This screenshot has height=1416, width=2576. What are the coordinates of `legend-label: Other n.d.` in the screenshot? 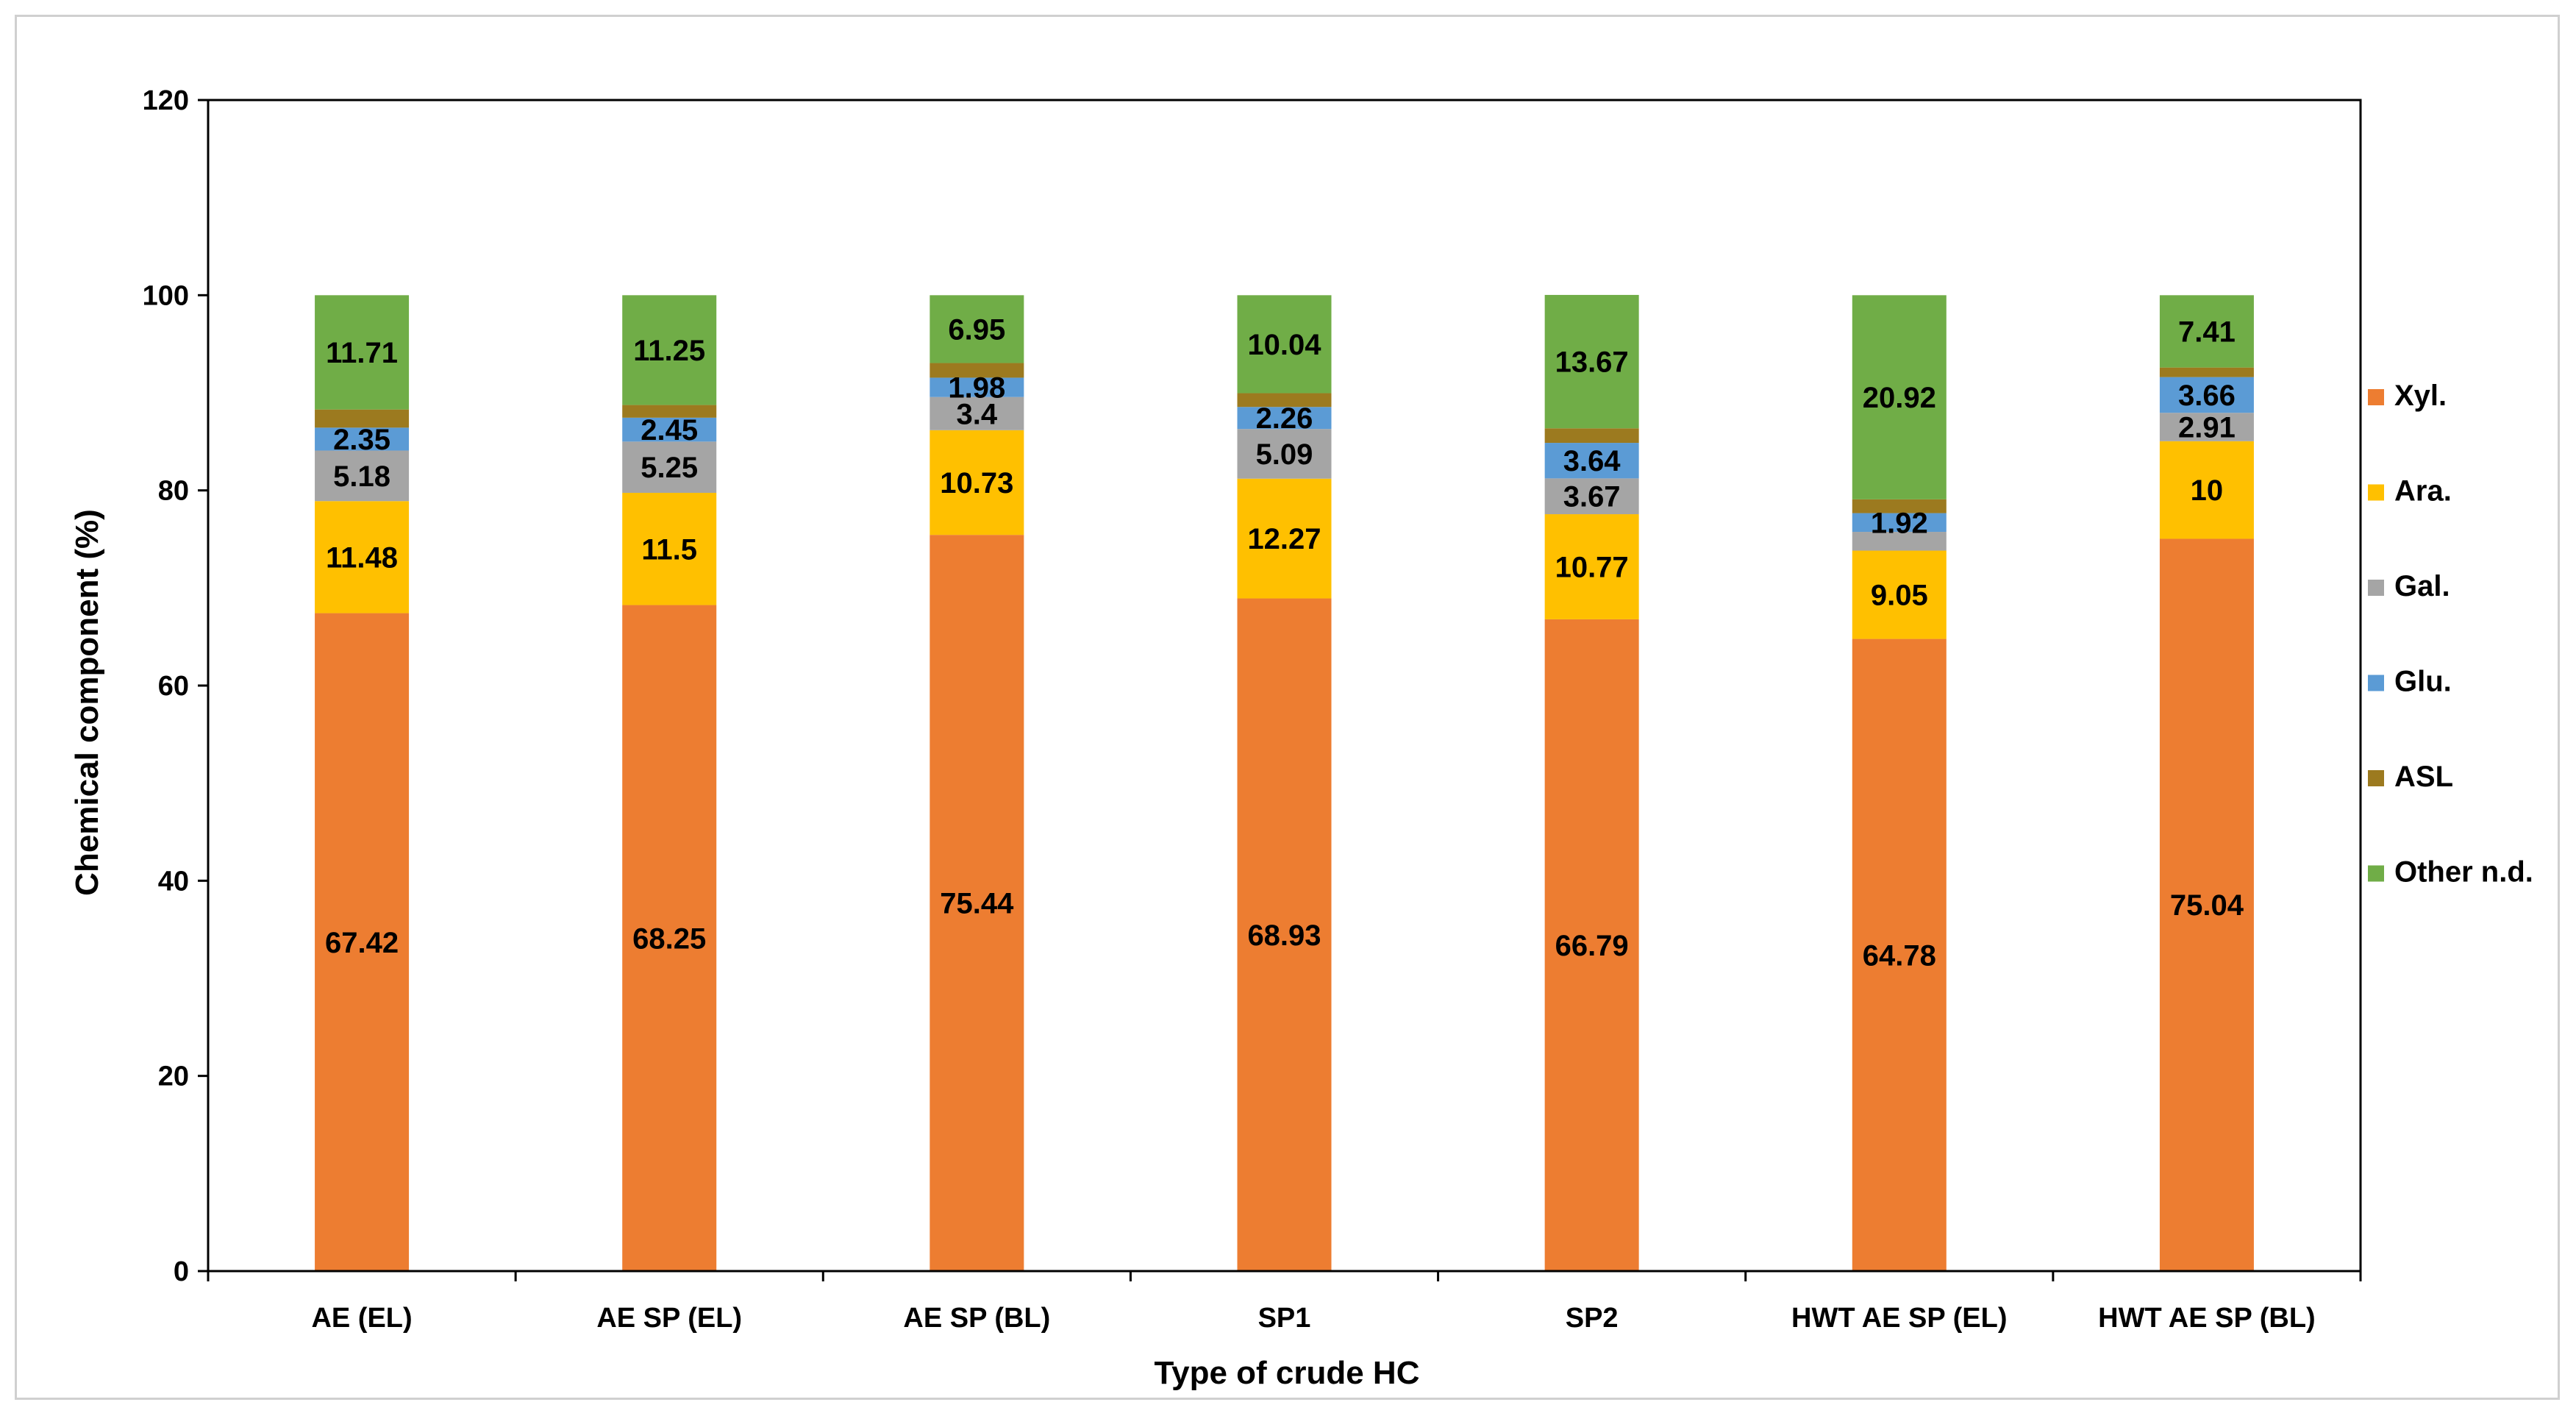 It's located at (2463, 872).